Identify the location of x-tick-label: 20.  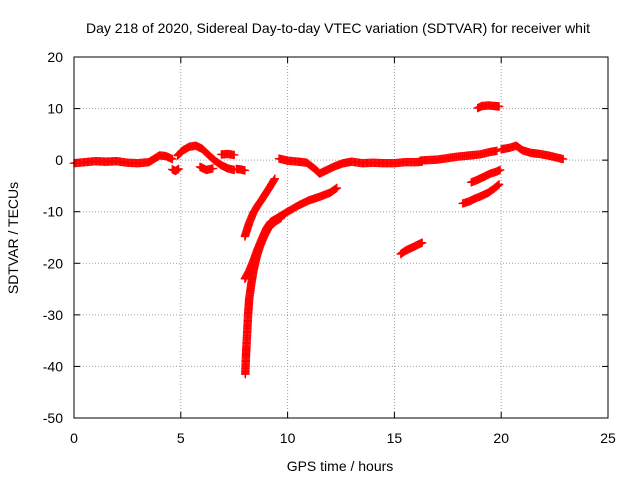
(501, 438).